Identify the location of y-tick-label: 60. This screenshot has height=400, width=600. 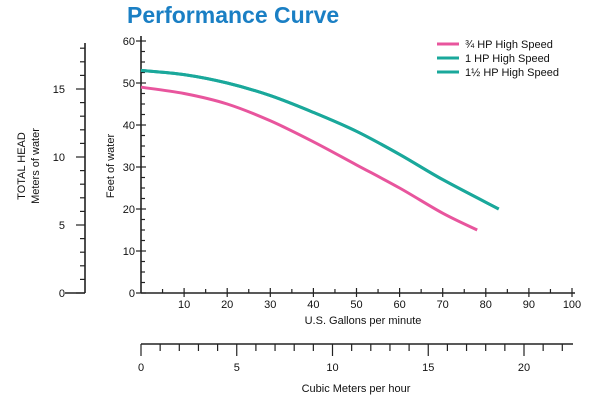
(129, 42).